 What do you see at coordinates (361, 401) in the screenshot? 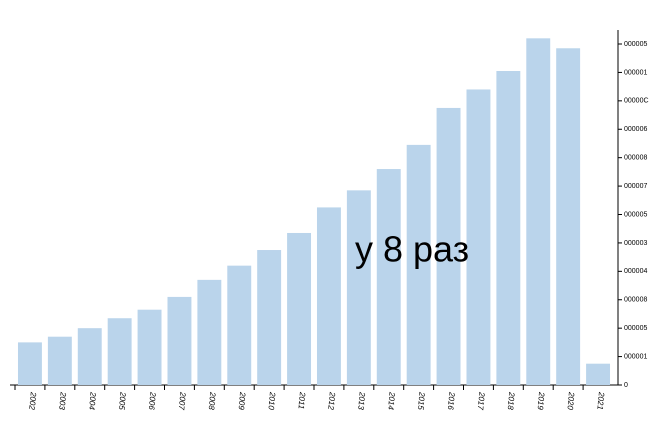
I see `x-tick-label: 2013` at bounding box center [361, 401].